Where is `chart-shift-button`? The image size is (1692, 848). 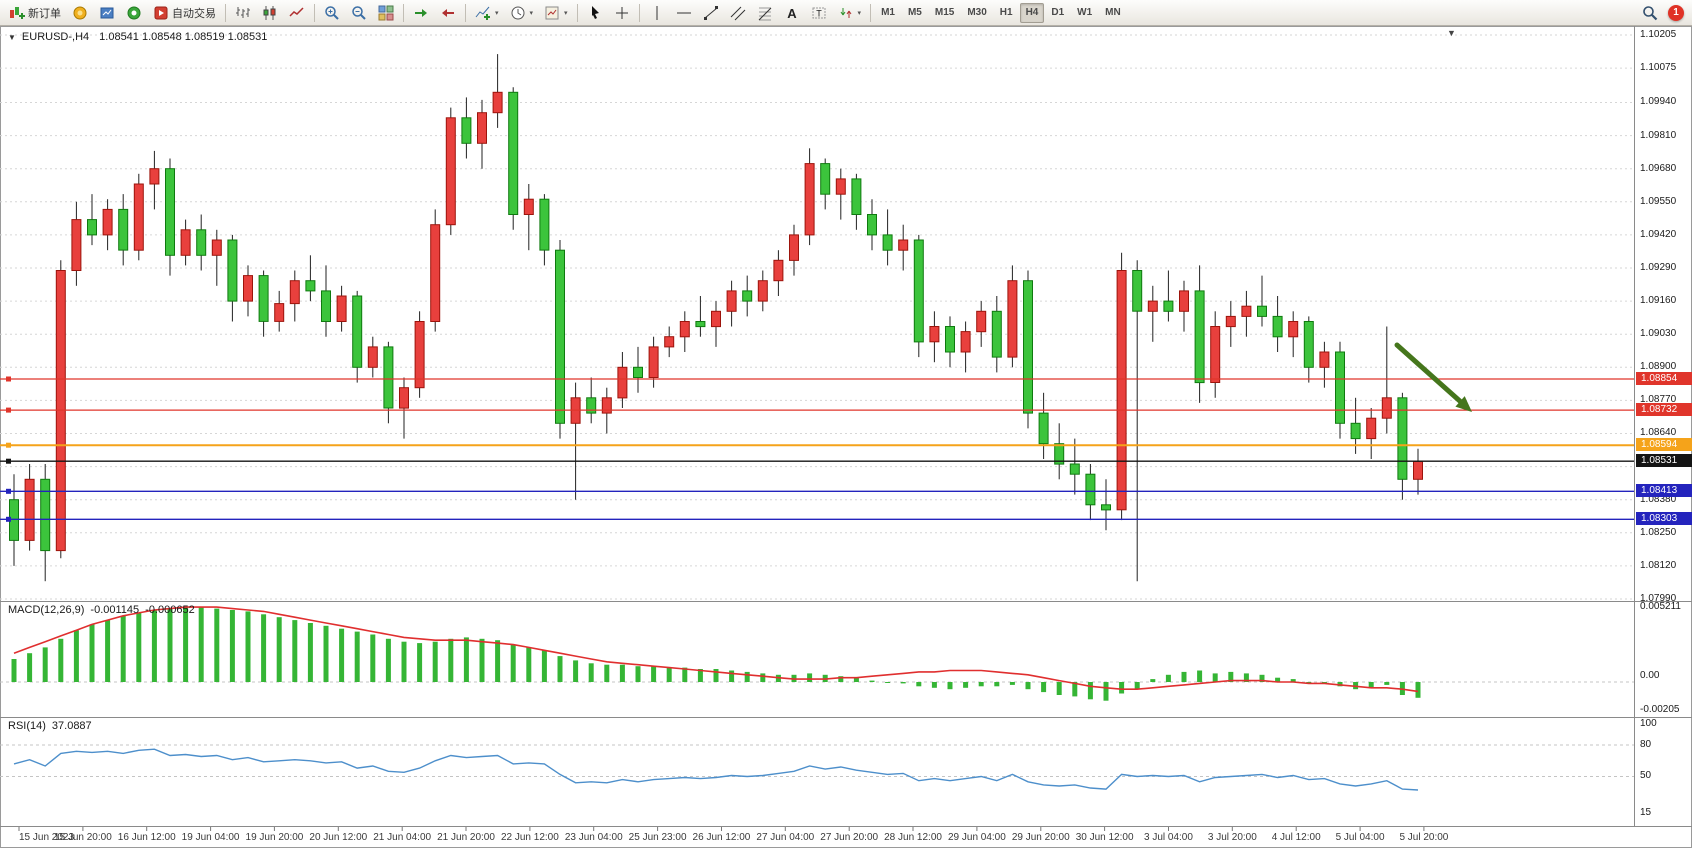 chart-shift-button is located at coordinates (448, 13).